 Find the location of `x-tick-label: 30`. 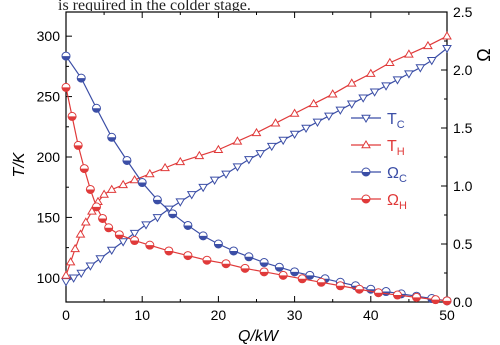

x-tick-label: 30 is located at coordinates (295, 315).